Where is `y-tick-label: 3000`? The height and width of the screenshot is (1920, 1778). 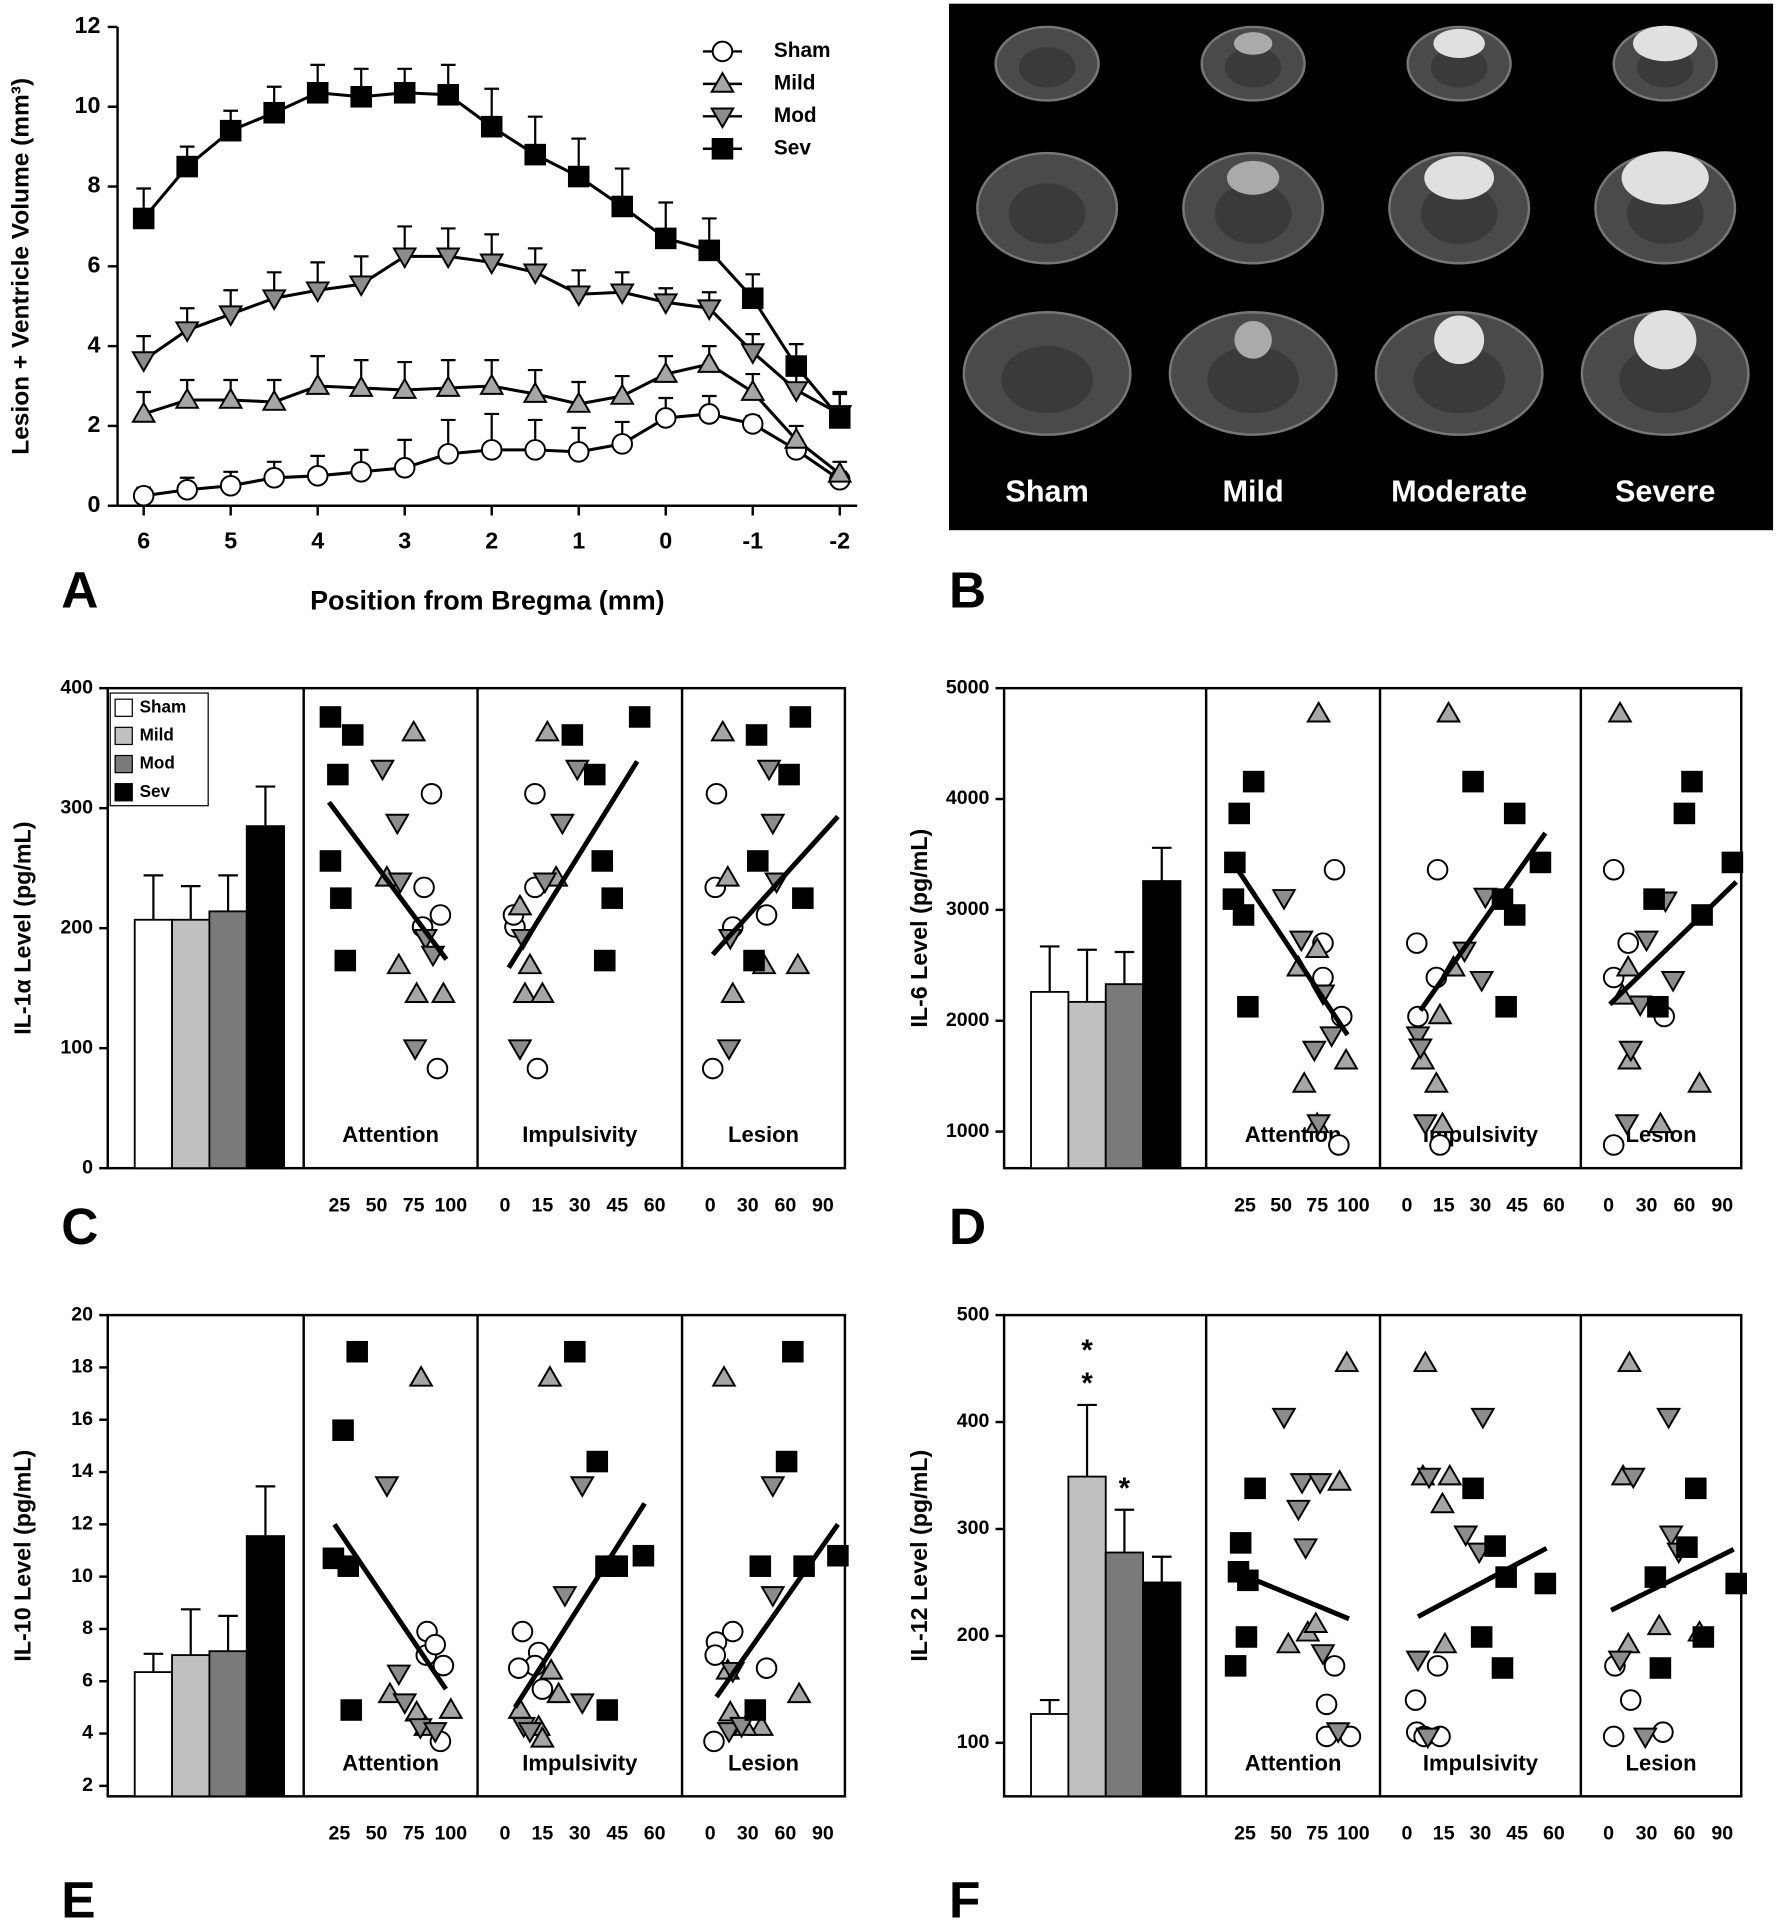 y-tick-label: 3000 is located at coordinates (968, 909).